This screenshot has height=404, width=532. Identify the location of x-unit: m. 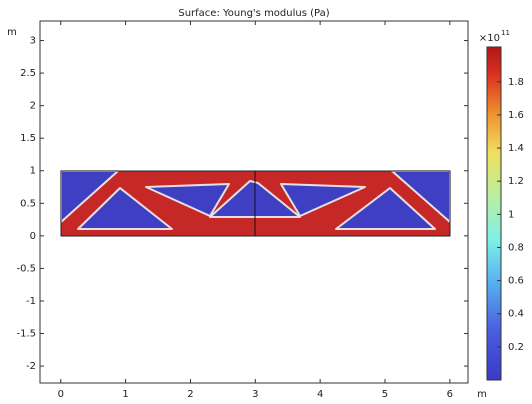
(482, 394).